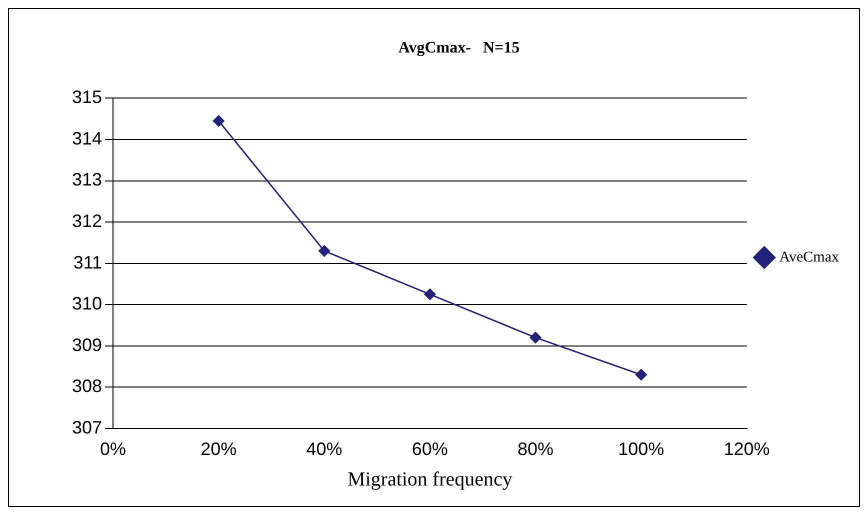  Describe the element at coordinates (459, 48) in the screenshot. I see `chart-title: AvgCmax- N=15` at that location.